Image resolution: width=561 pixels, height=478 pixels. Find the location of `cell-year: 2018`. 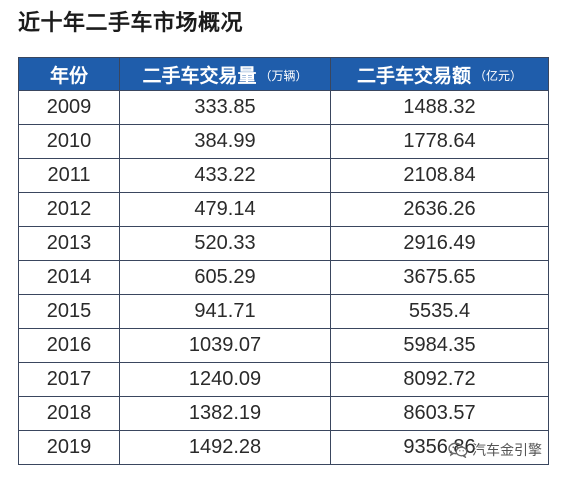

cell-year: 2018 is located at coordinates (69, 413).